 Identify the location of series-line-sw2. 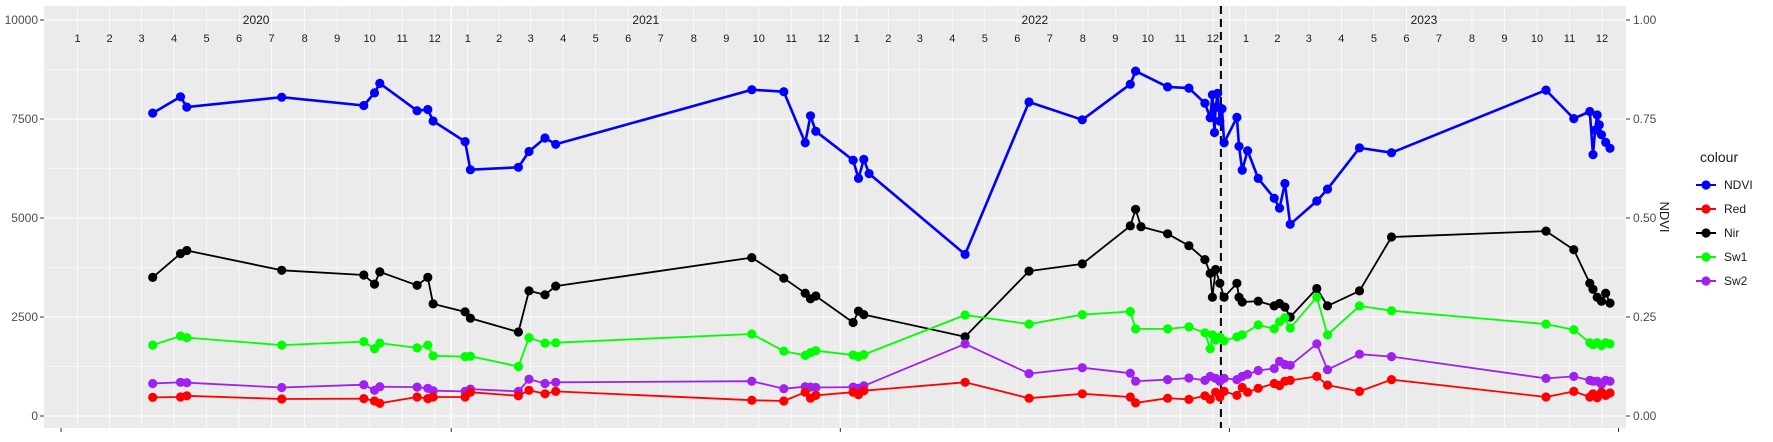
(881, 367).